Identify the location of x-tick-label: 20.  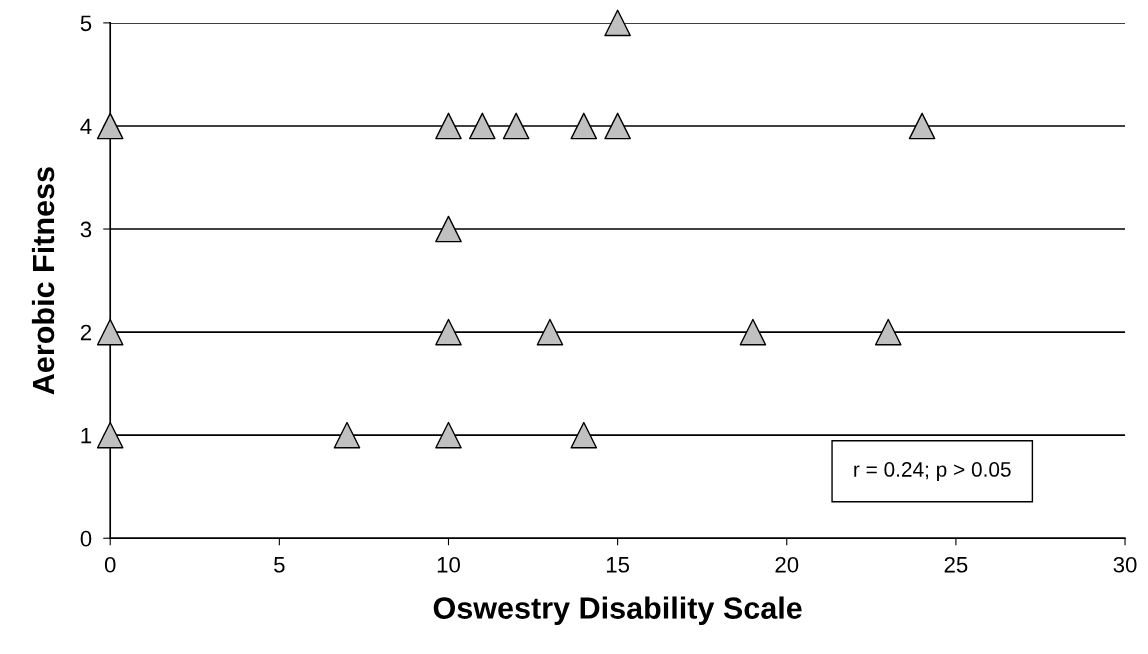
(787, 564).